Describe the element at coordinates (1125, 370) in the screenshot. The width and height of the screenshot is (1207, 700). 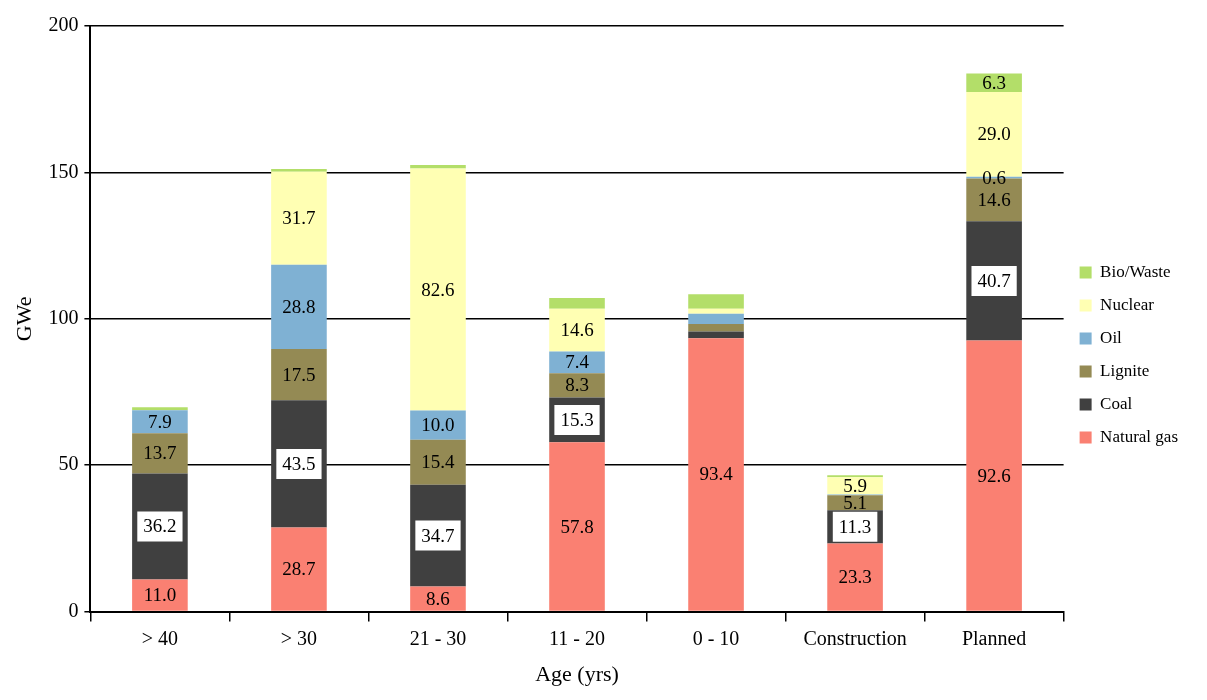
I see `legend-label: Lignite` at that location.